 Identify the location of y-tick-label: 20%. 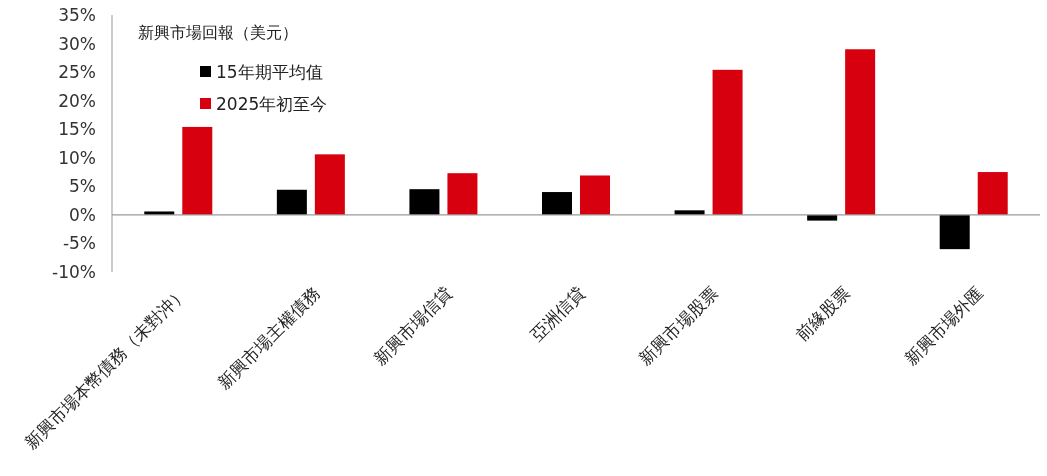
(77, 100).